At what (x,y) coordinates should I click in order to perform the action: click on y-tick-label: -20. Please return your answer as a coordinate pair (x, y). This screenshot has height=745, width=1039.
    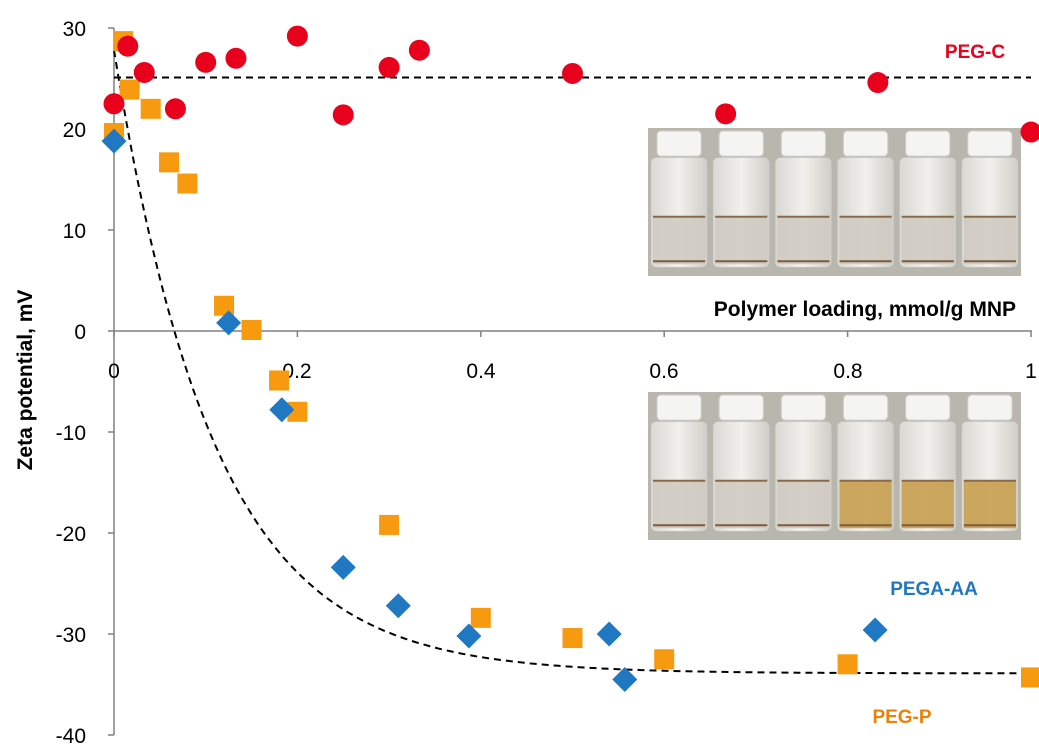
    Looking at the image, I should click on (71, 534).